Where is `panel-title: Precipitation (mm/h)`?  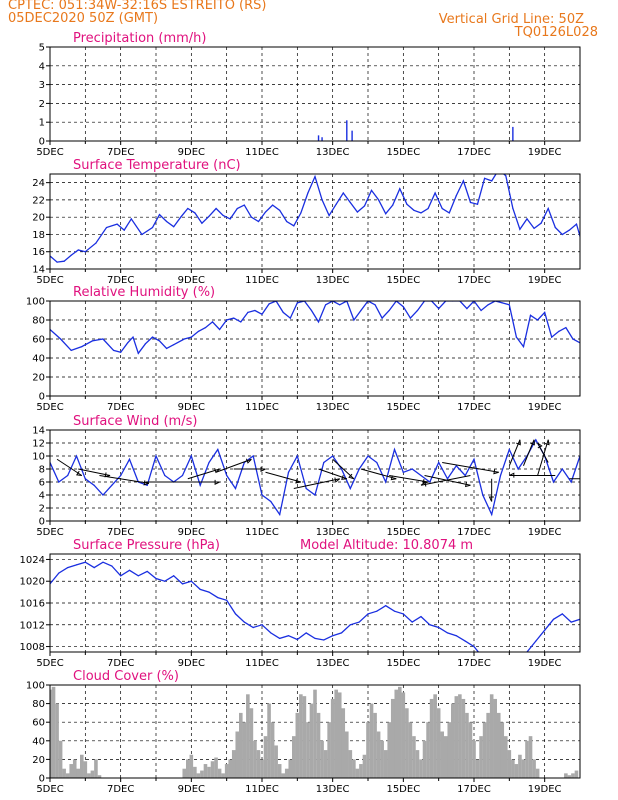 panel-title: Precipitation (mm/h) is located at coordinates (139, 38).